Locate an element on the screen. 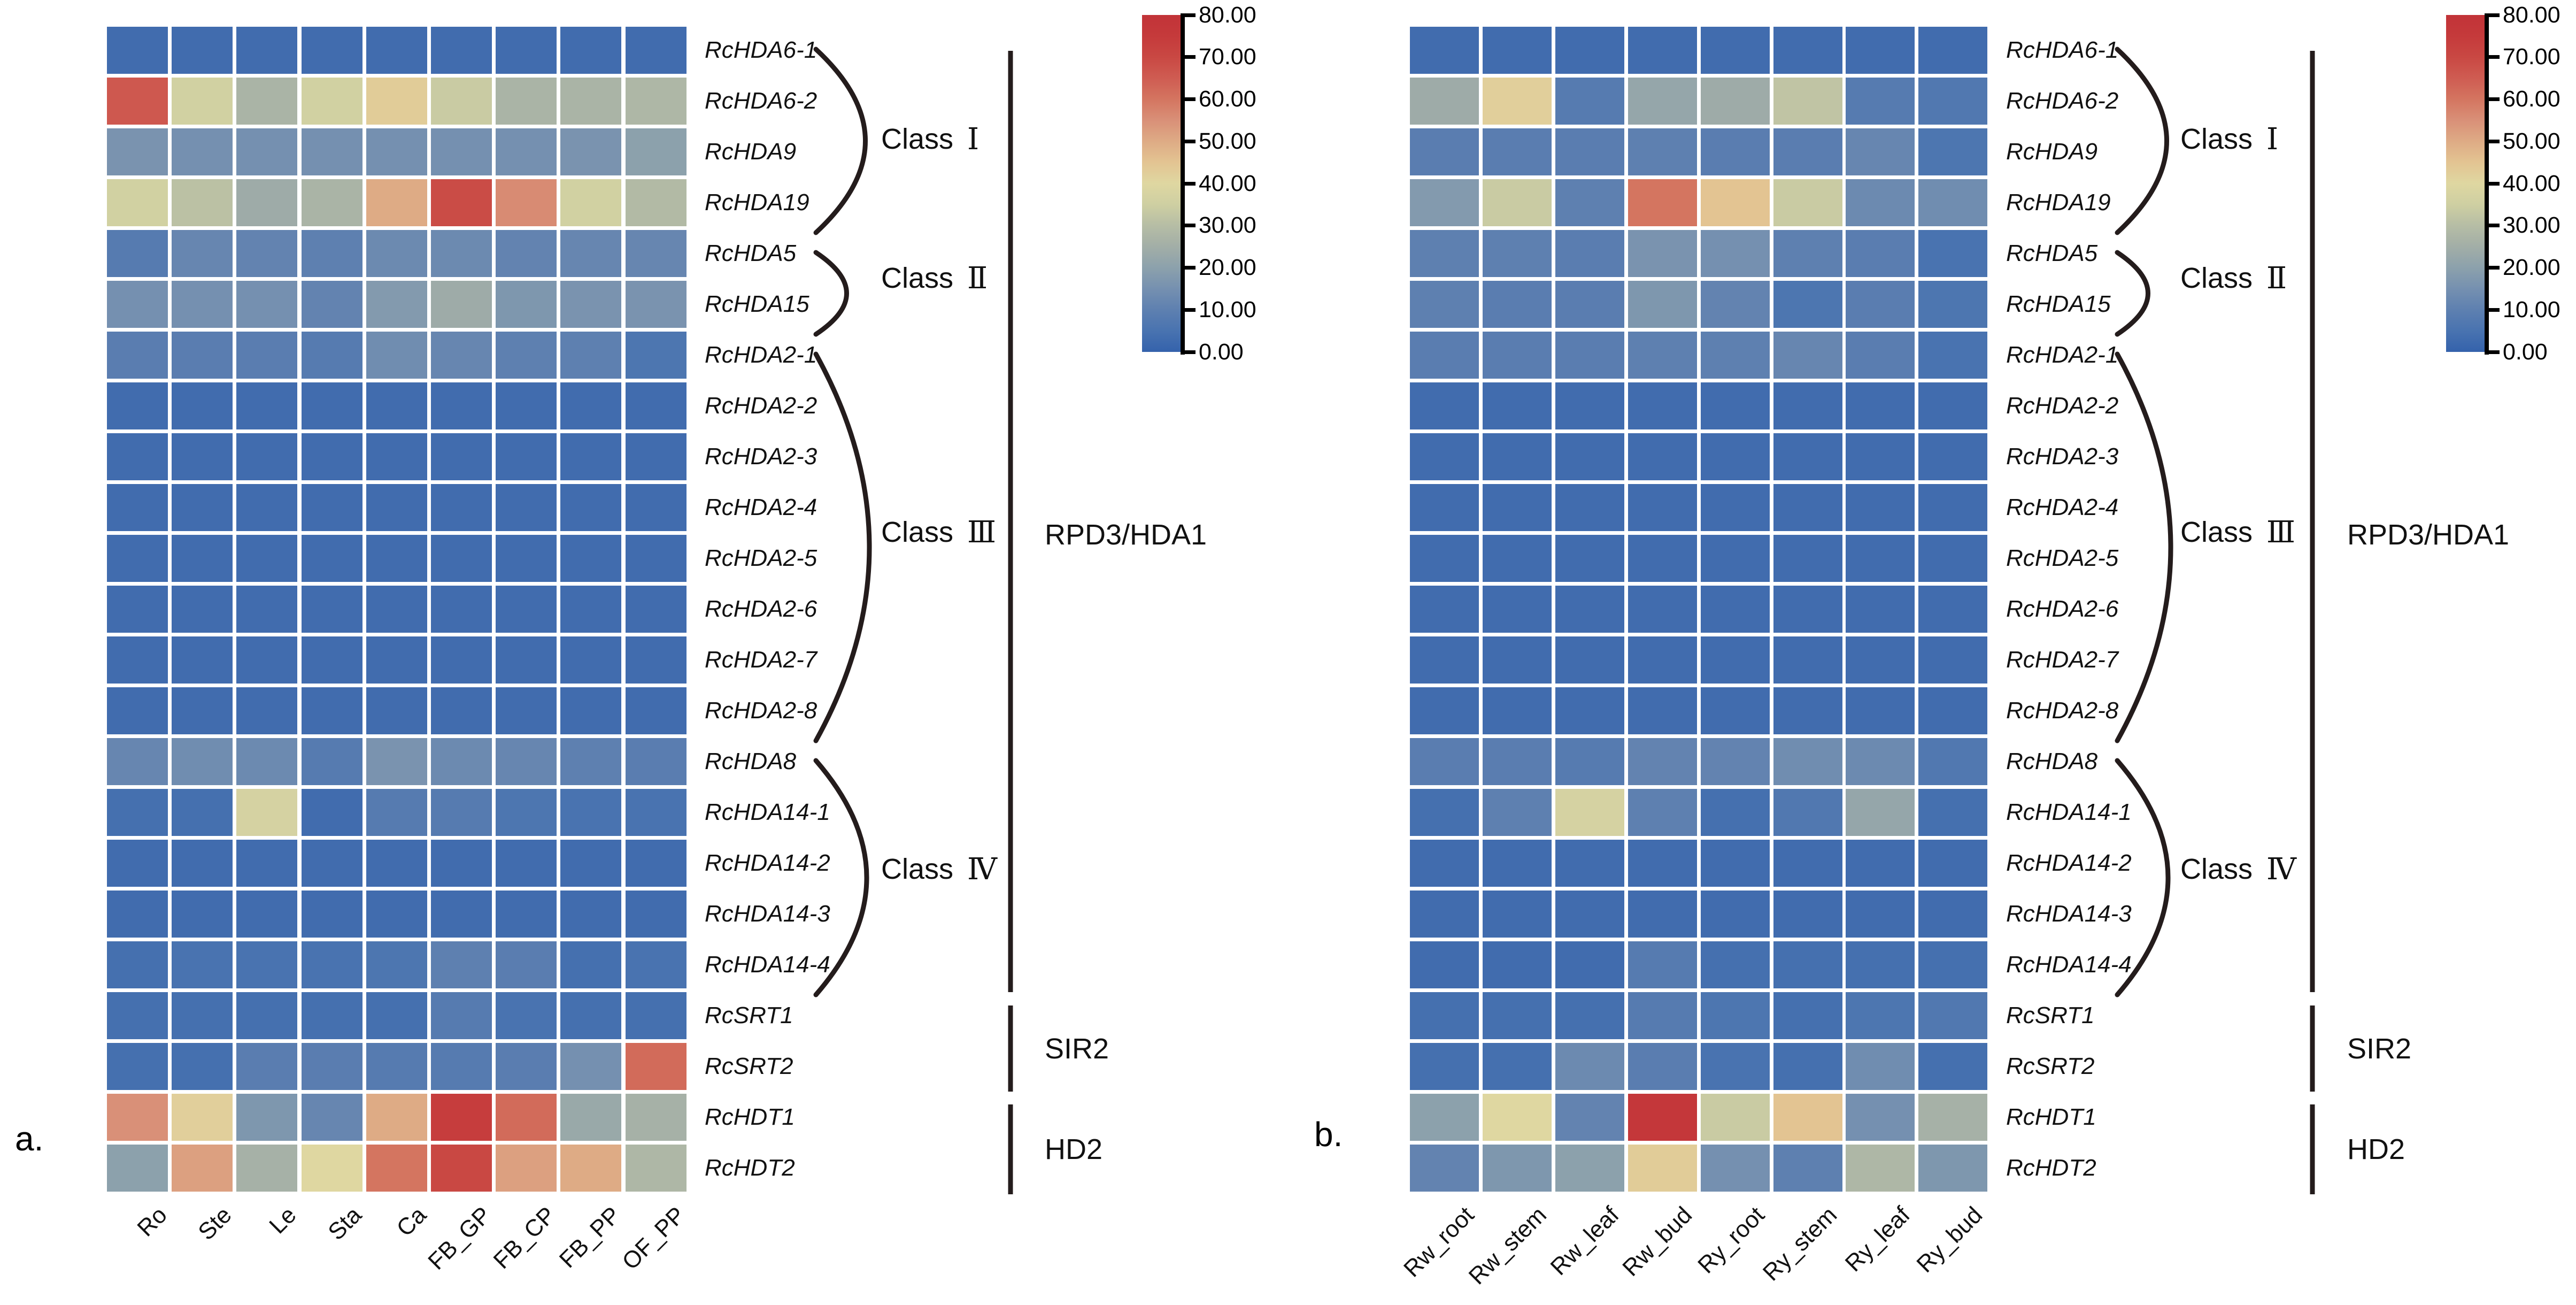  class-bracket is located at coordinates (842, 547).